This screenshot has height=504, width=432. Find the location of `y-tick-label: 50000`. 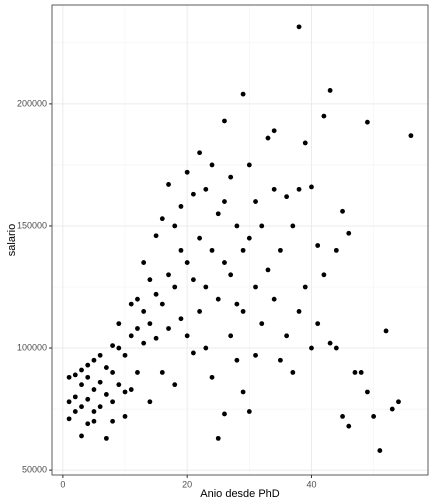

y-tick-label: 50000 is located at coordinates (34, 469).